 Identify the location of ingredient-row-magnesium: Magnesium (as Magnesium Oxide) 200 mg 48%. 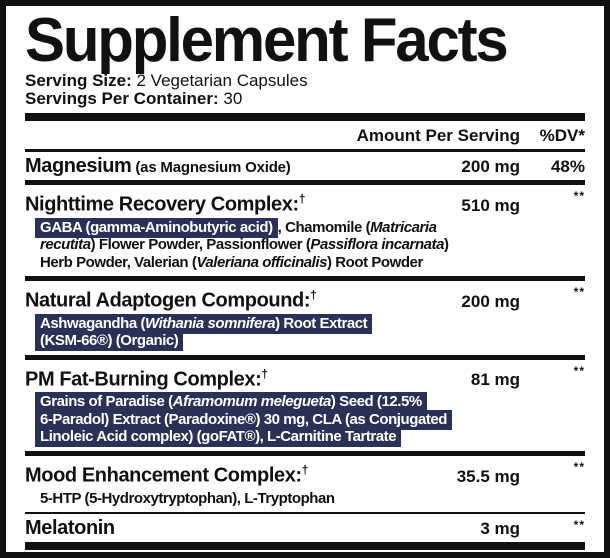
(305, 166).